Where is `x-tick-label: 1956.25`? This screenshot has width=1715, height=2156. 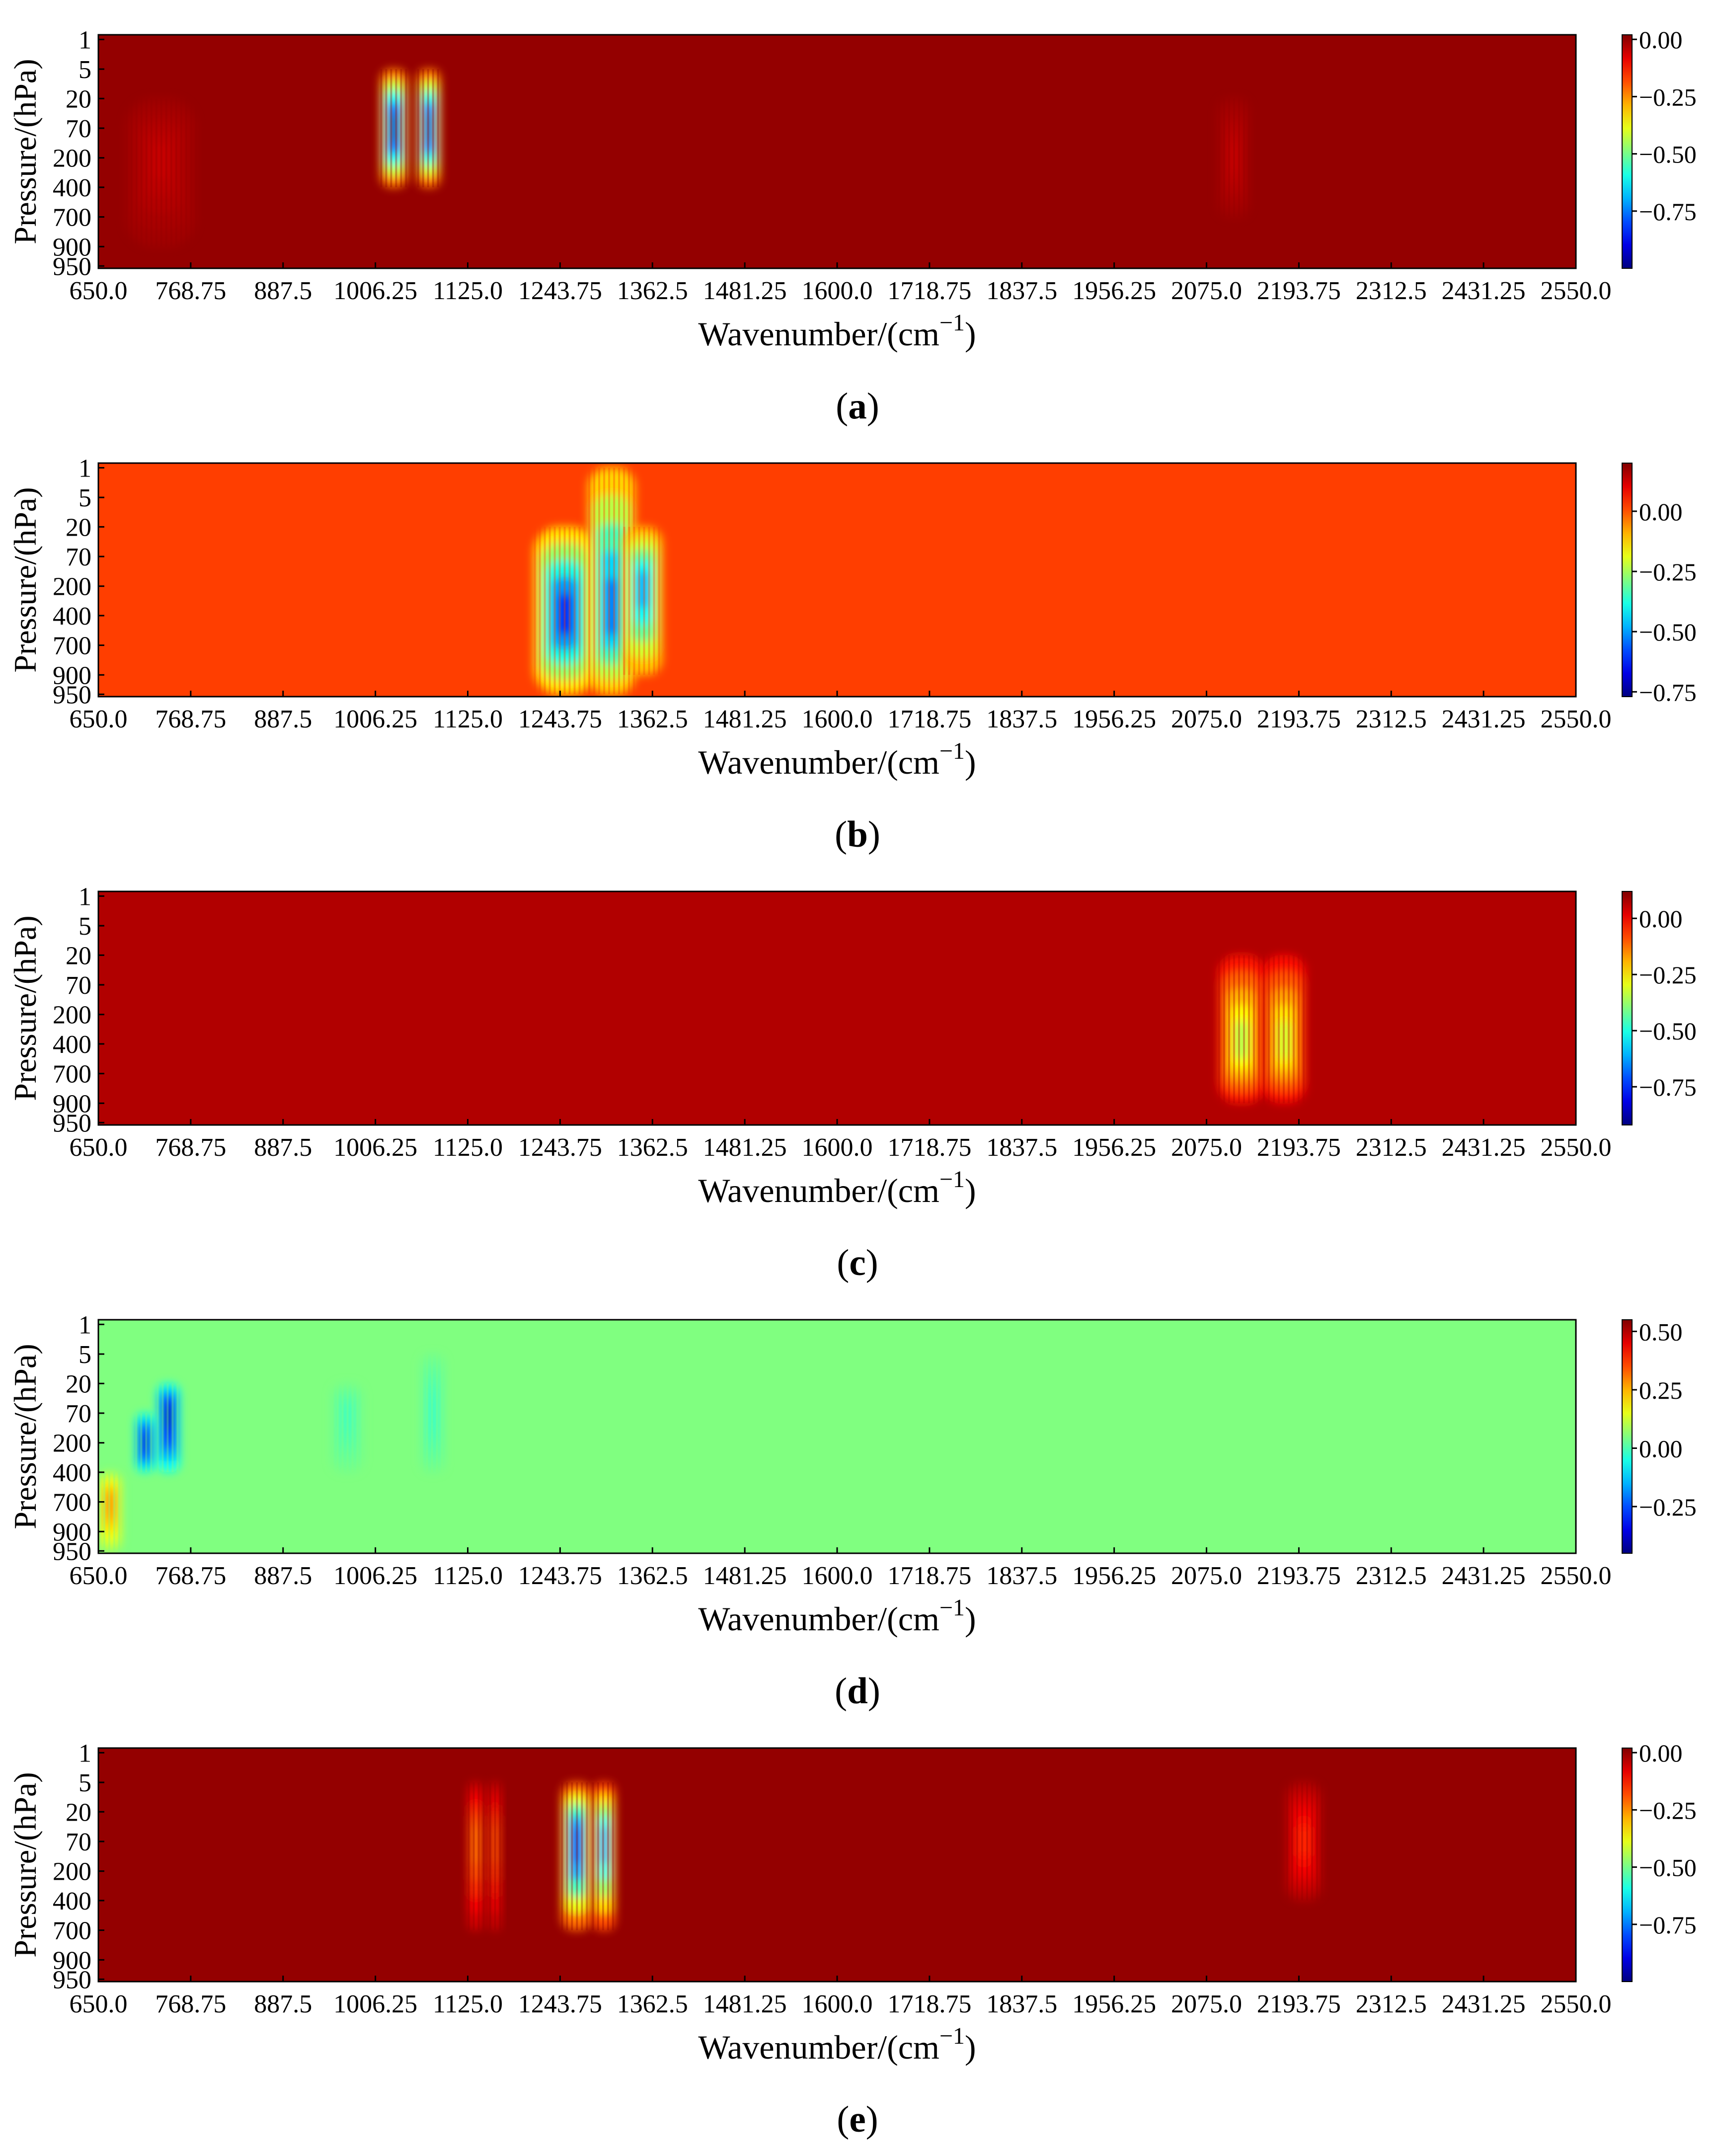
x-tick-label: 1956.25 is located at coordinates (1114, 2004).